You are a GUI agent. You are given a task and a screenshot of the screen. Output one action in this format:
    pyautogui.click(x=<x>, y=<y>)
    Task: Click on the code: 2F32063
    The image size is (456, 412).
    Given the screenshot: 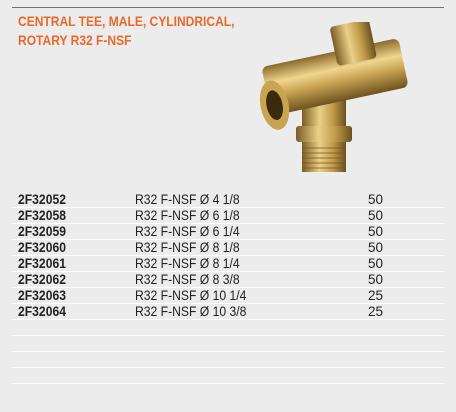 What is the action you would take?
    pyautogui.click(x=42, y=295)
    